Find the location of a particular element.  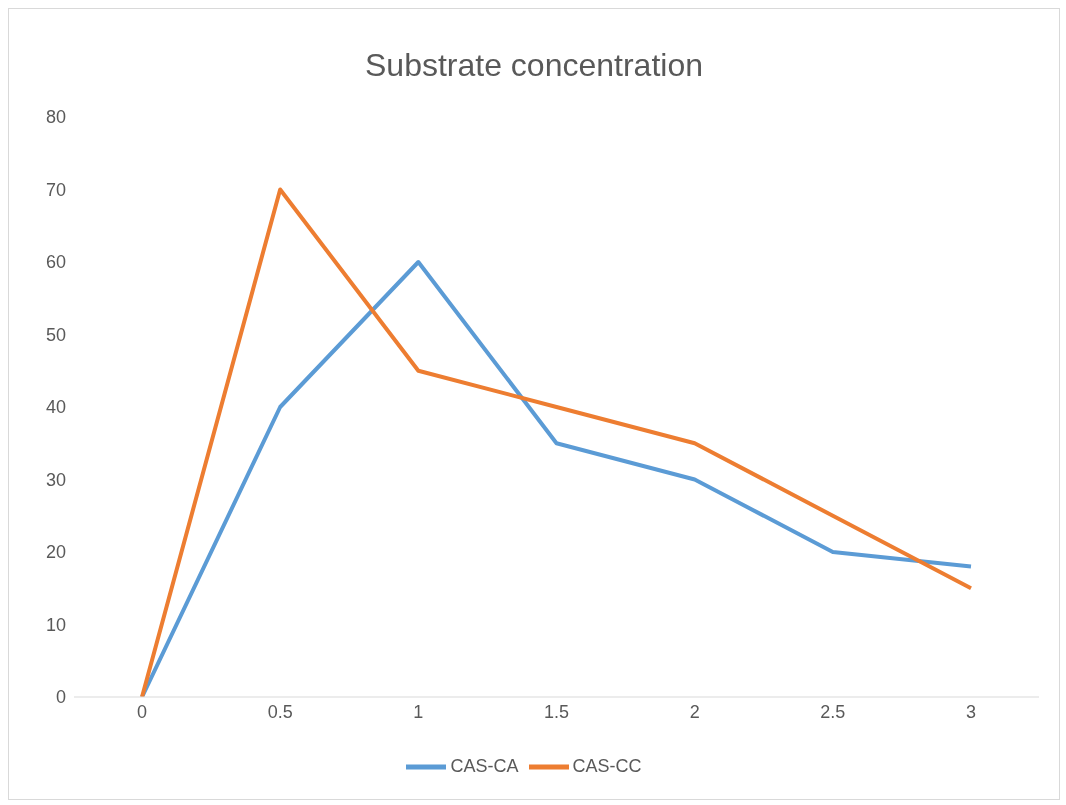

y-tick-label: 80 is located at coordinates (55, 117).